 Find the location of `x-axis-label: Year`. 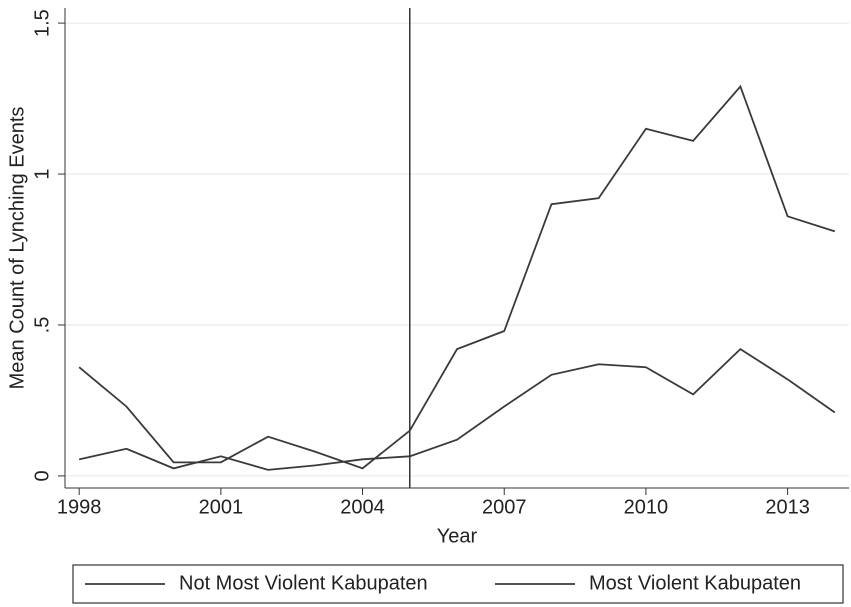

x-axis-label: Year is located at coordinates (457, 536).